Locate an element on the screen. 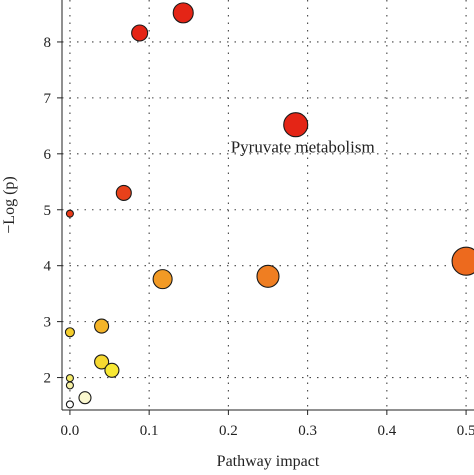 This screenshot has width=474, height=475. x-ticks: 0.0 0.1 0.2 0.3 0.4 0.5 is located at coordinates (267, 424).